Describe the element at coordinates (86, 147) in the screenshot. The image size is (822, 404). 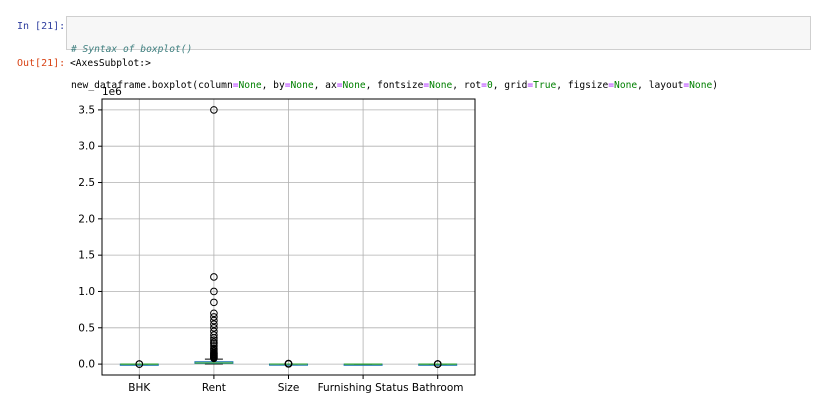
I see `y-tick-label: 3.0` at that location.